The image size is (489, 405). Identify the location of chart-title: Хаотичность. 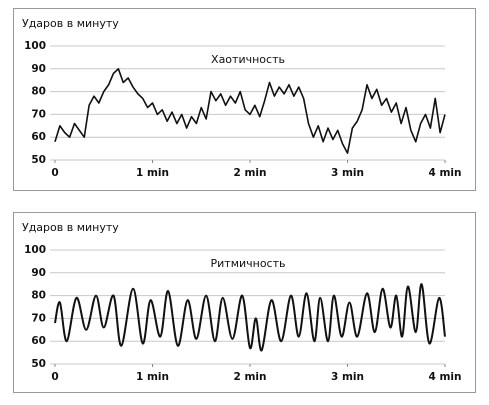
(248, 59).